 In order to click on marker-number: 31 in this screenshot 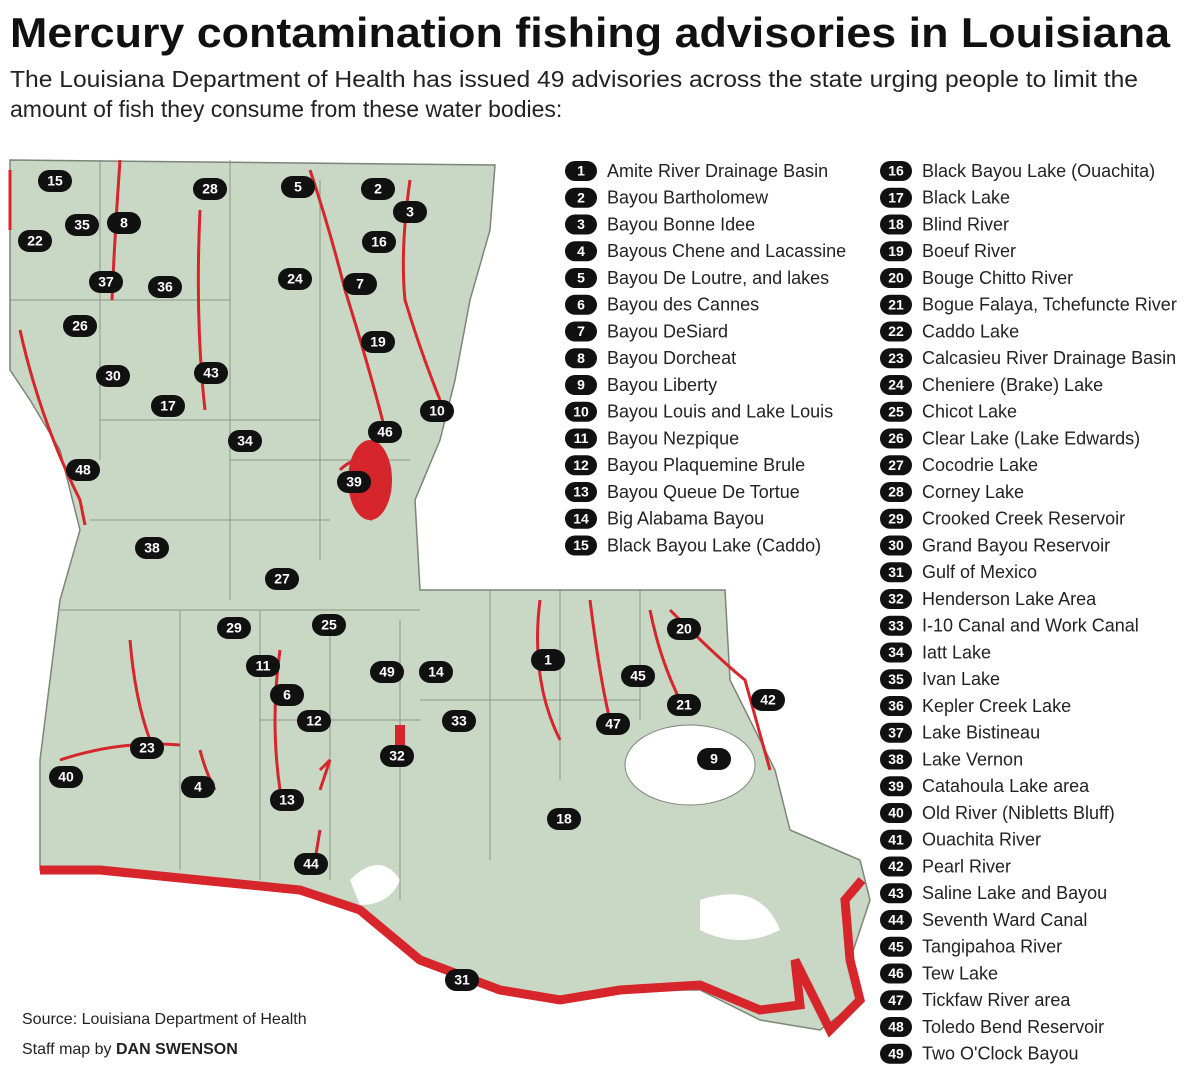, I will do `click(462, 980)`.